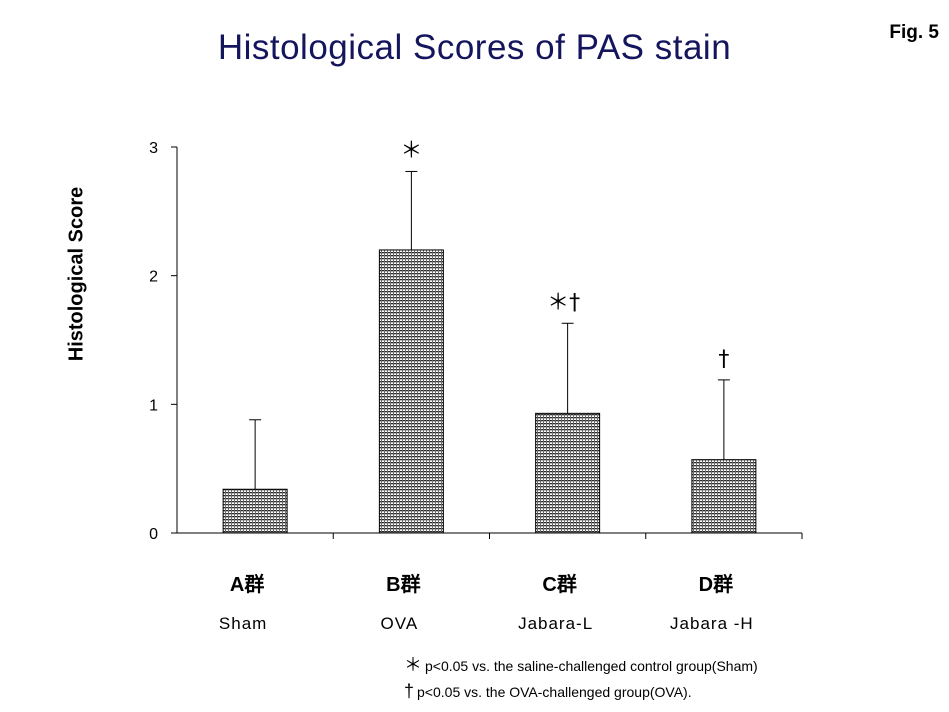  I want to click on x-subcategory-label: OVA, so click(399, 623).